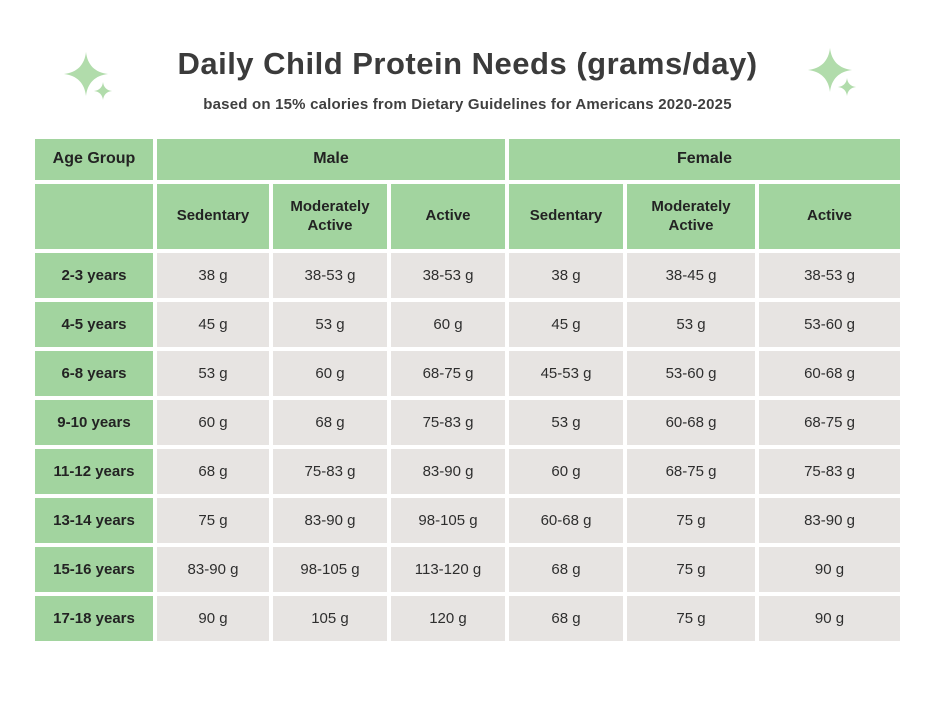  I want to click on age-group-cell: 4-5 years, so click(93, 324).